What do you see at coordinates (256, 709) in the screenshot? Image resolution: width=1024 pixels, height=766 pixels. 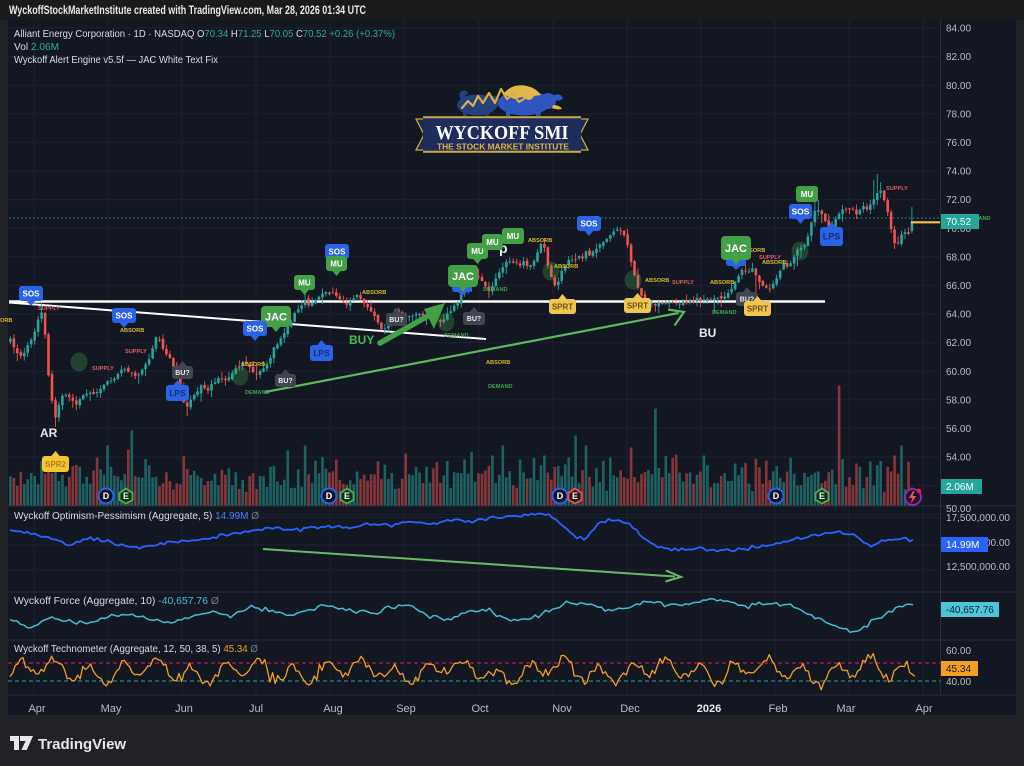 I see `svg-text: Jul` at bounding box center [256, 709].